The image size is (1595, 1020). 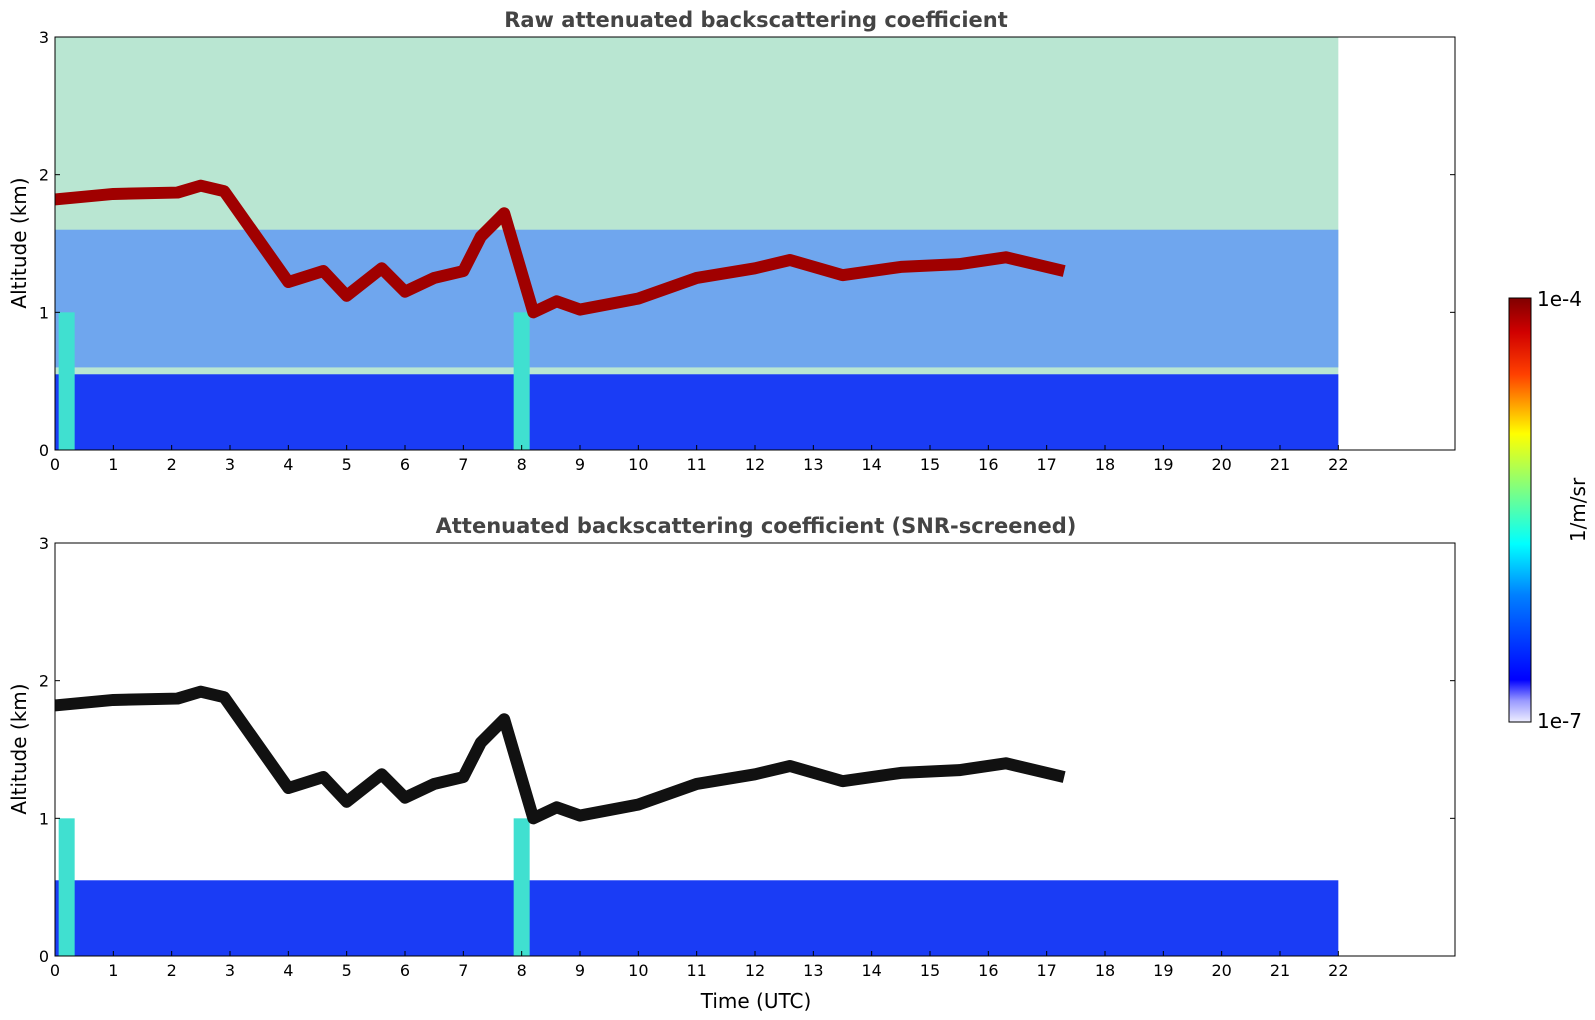 I want to click on colorbar-gradient, so click(x=1520, y=510).